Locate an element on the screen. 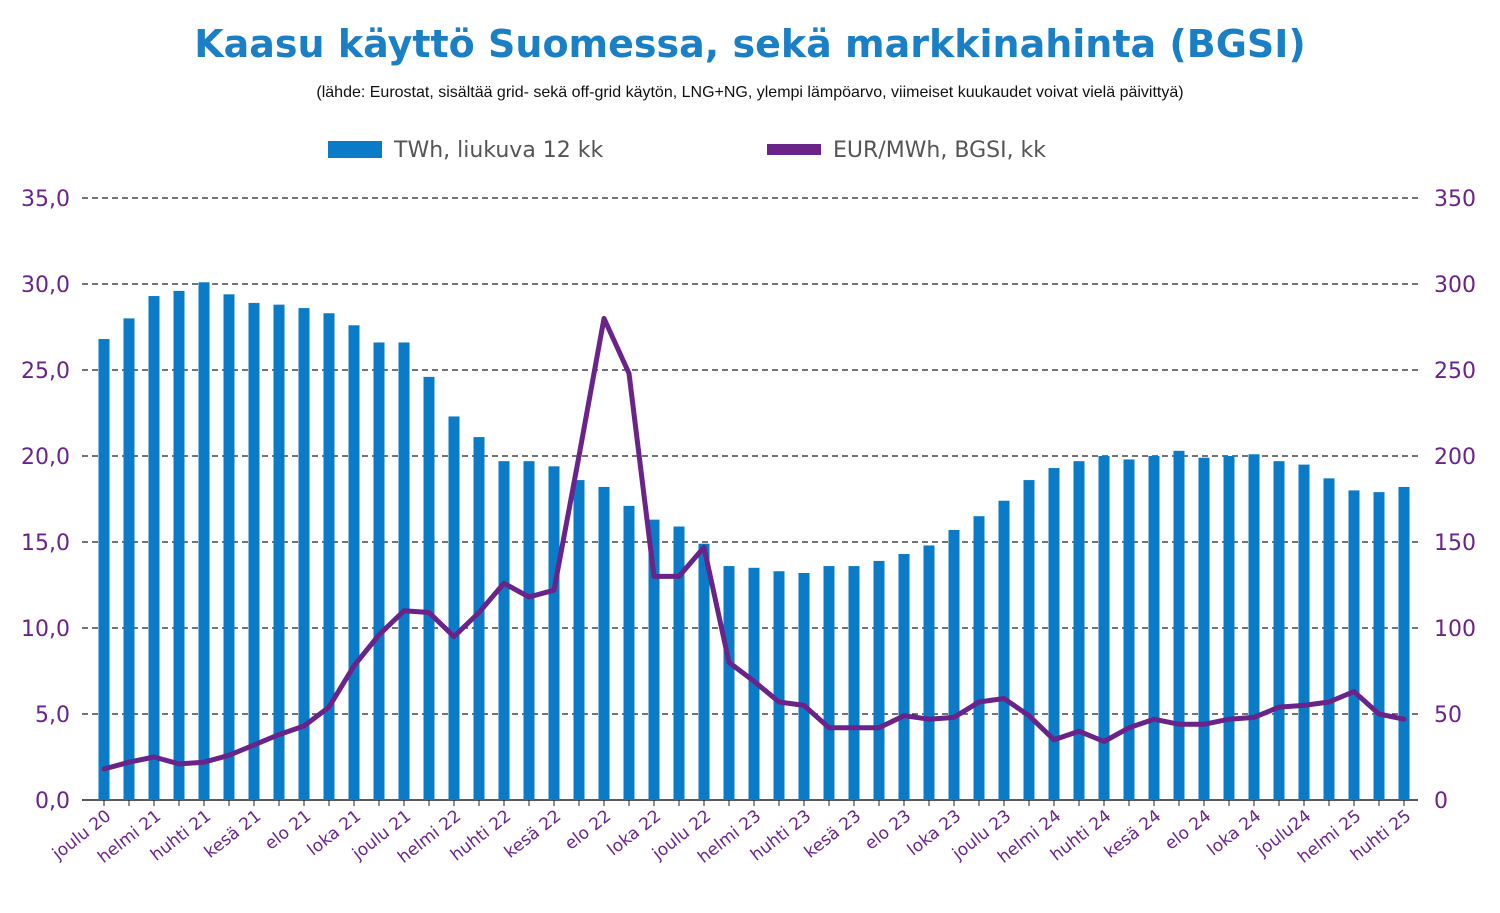 Image resolution: width=1500 pixels, height=913 pixels. legend-swatch-line is located at coordinates (794, 149).